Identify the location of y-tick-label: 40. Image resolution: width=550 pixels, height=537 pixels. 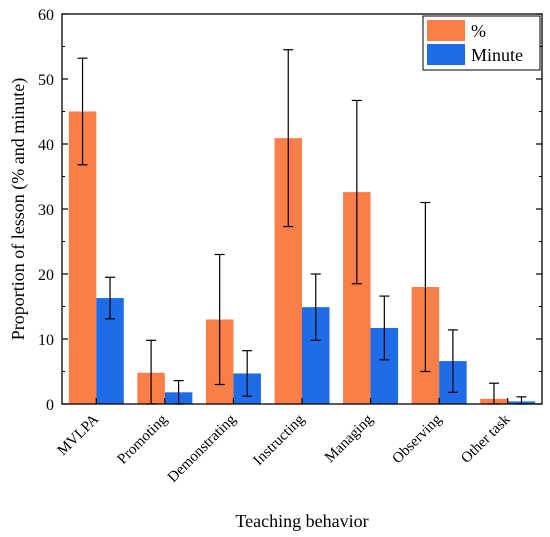
(46, 145).